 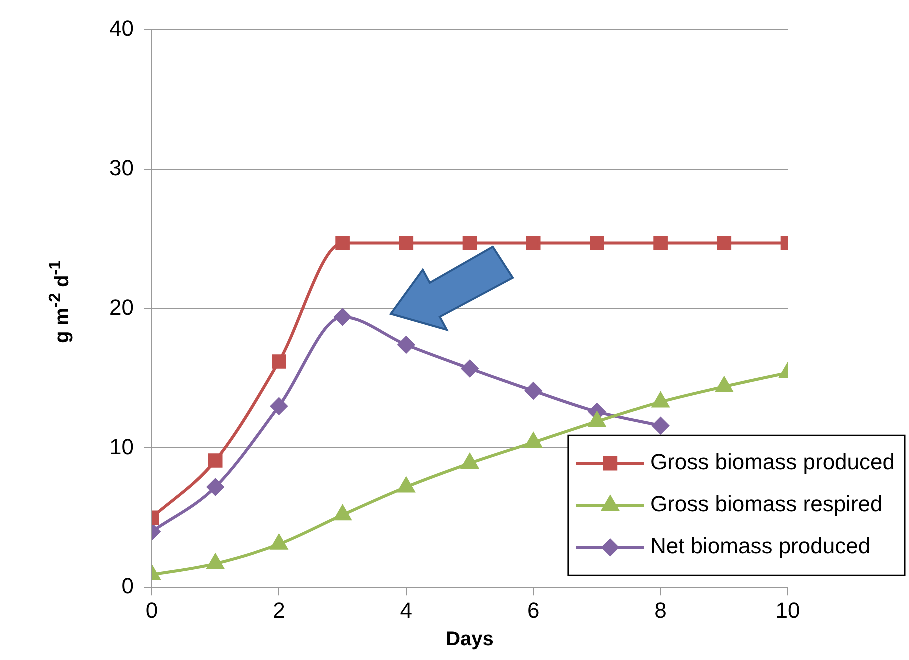 What do you see at coordinates (766, 504) in the screenshot?
I see `legend-label: Gross biomass respired` at bounding box center [766, 504].